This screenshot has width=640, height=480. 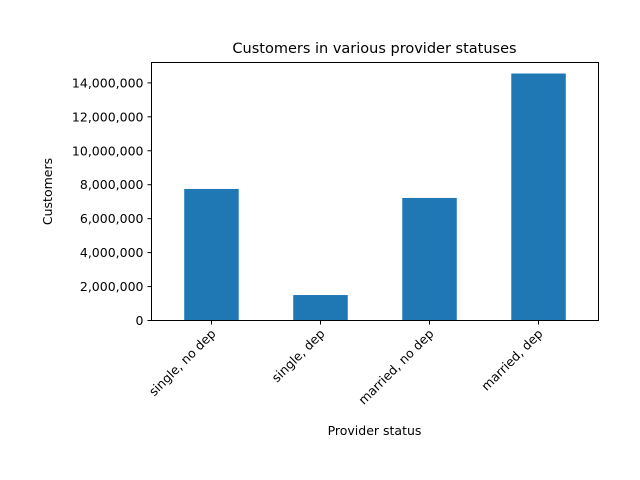 I want to click on y-tick-label-7: 14,000,000, so click(x=108, y=82).